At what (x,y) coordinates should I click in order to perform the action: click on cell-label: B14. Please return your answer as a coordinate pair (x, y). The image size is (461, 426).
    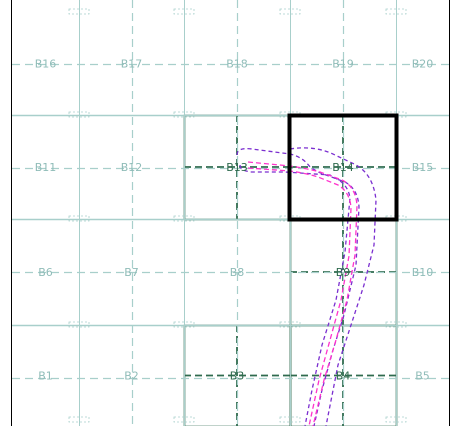
    Looking at the image, I should click on (343, 167).